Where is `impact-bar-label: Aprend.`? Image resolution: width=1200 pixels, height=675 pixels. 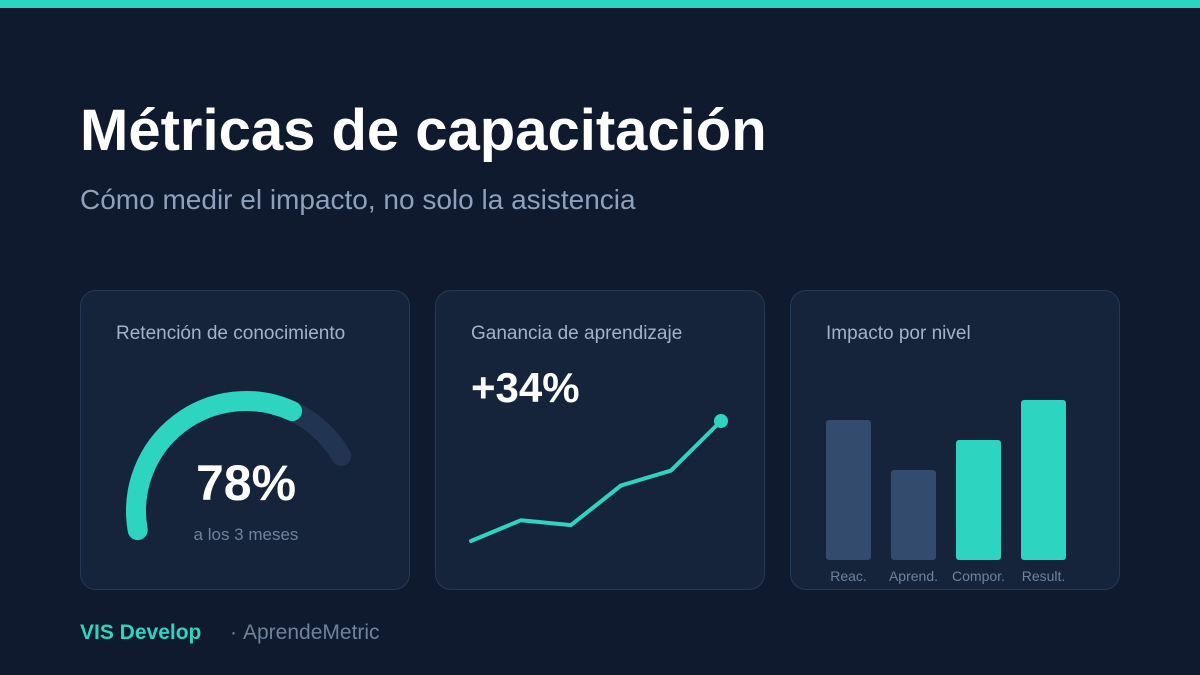
impact-bar-label: Aprend. is located at coordinates (913, 576).